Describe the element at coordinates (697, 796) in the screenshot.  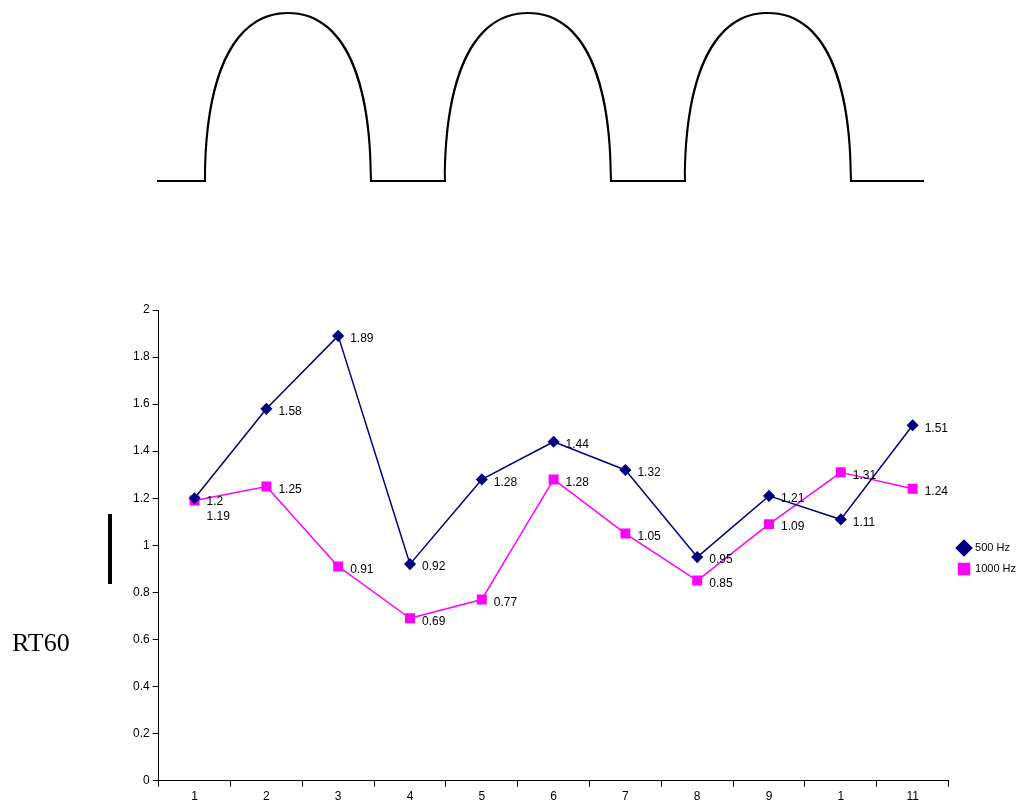
I see `x-tick-label: 8` at that location.